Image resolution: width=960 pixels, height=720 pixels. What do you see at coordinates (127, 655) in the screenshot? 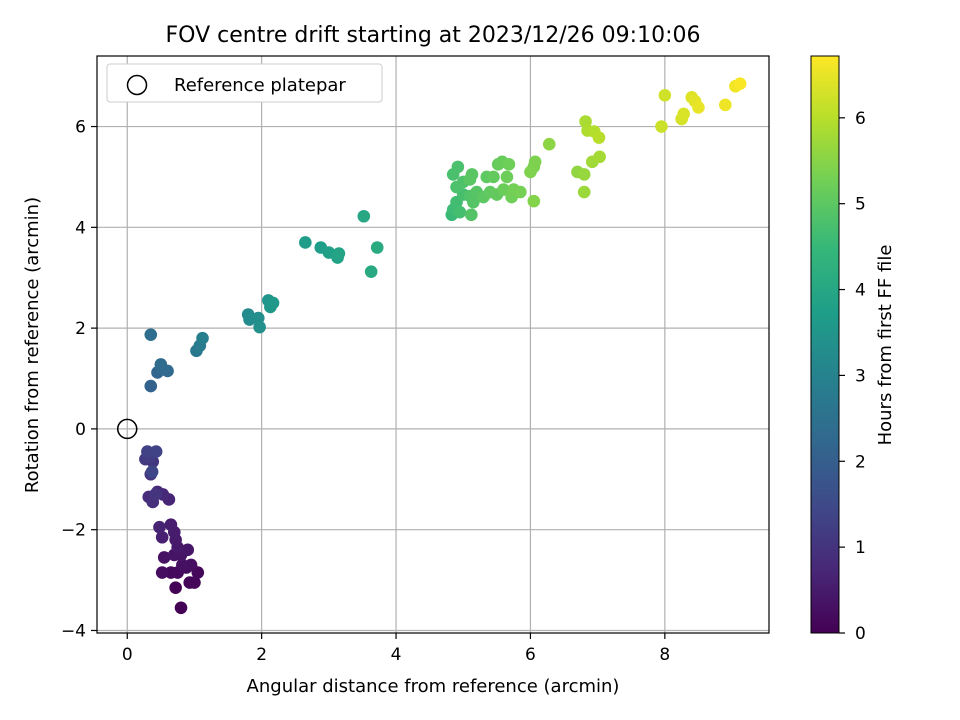
I see `x-tick-label: 0` at bounding box center [127, 655].